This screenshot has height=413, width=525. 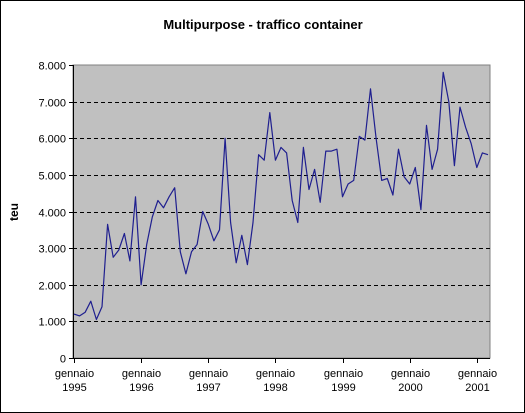 What do you see at coordinates (52, 323) in the screenshot?
I see `y-tick-label: 1.000` at bounding box center [52, 323].